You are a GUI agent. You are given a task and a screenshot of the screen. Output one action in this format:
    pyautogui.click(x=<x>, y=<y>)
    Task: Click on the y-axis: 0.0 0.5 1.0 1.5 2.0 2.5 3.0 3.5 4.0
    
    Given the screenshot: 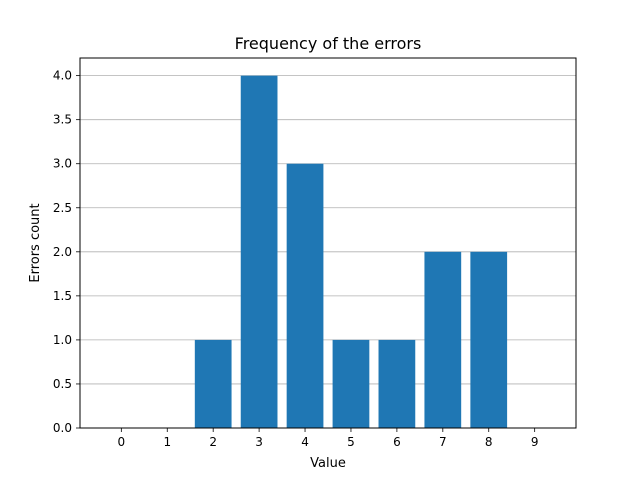 What is the action you would take?
    pyautogui.click(x=66, y=252)
    